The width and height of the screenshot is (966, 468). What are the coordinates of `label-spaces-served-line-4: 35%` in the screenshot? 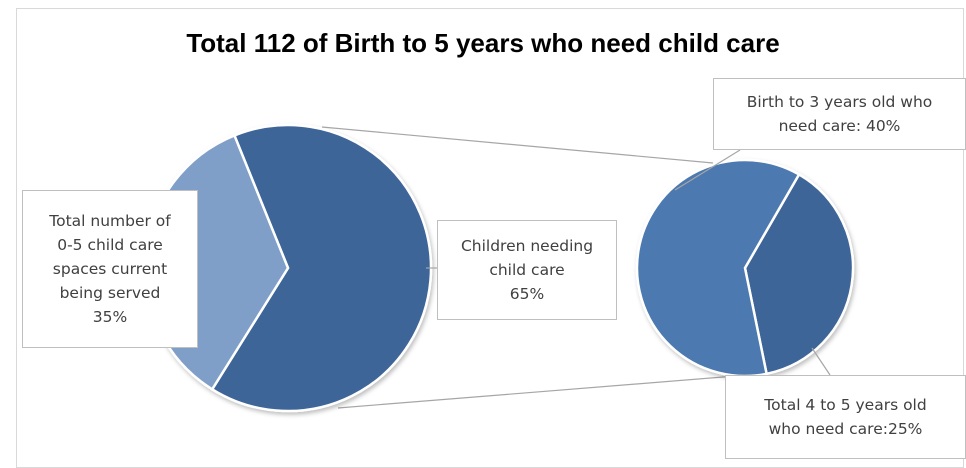 It's located at (110, 317).